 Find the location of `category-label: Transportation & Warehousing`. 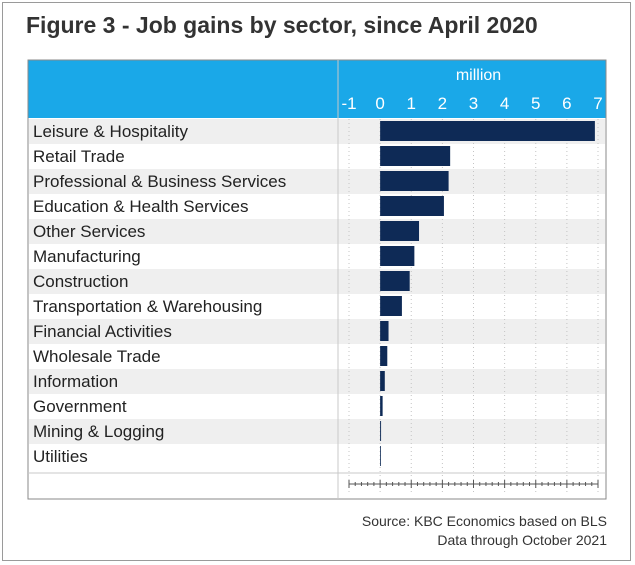

category-label: Transportation & Warehousing is located at coordinates (147, 306).